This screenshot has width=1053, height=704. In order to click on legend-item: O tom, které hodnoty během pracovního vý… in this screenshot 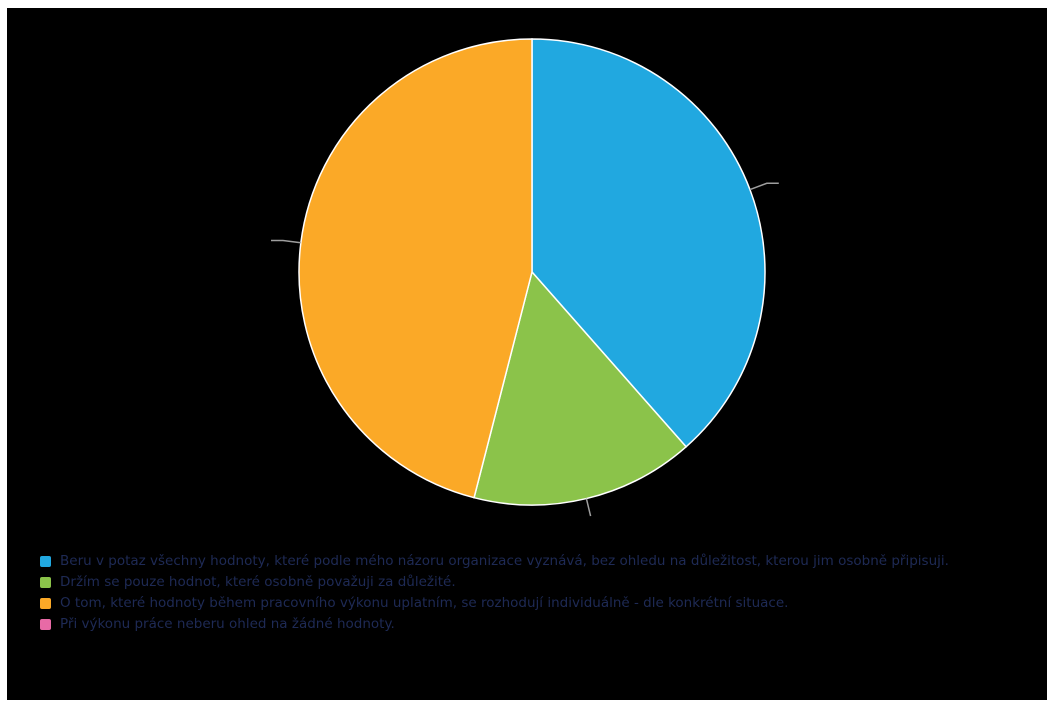, I will do `click(505, 603)`.